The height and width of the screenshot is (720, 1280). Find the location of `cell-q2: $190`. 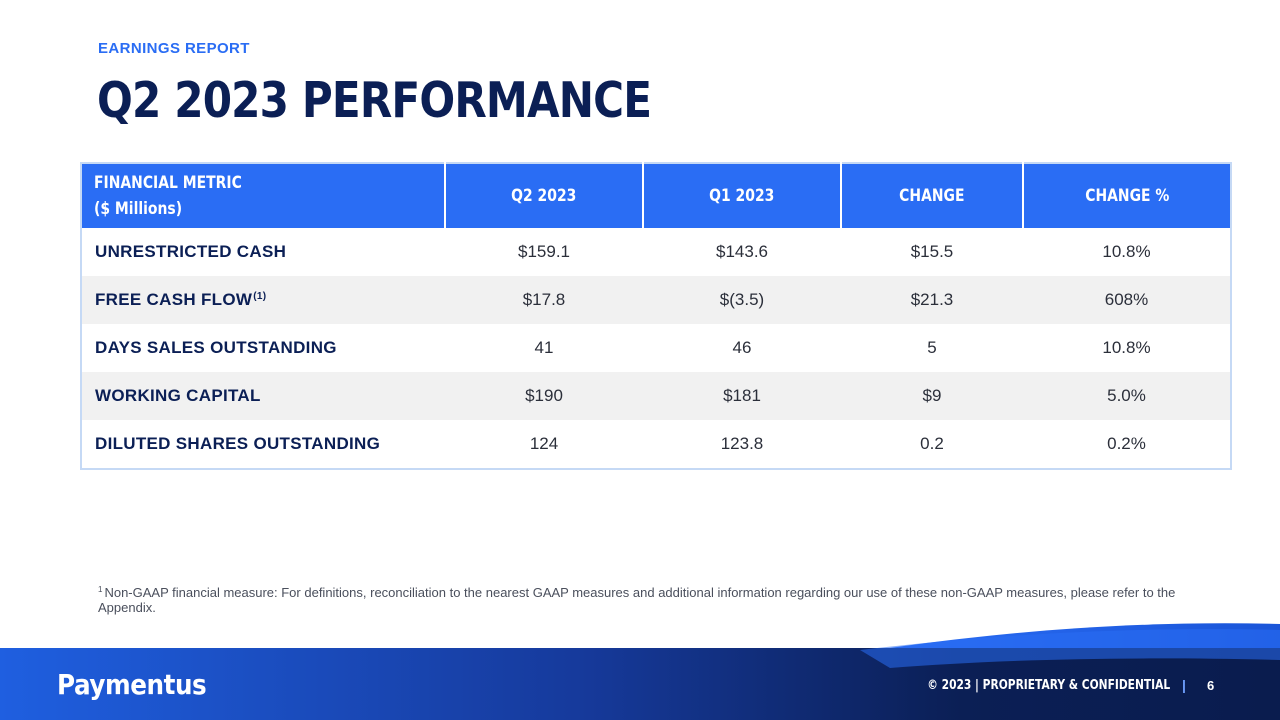

cell-q2: $190 is located at coordinates (544, 396).